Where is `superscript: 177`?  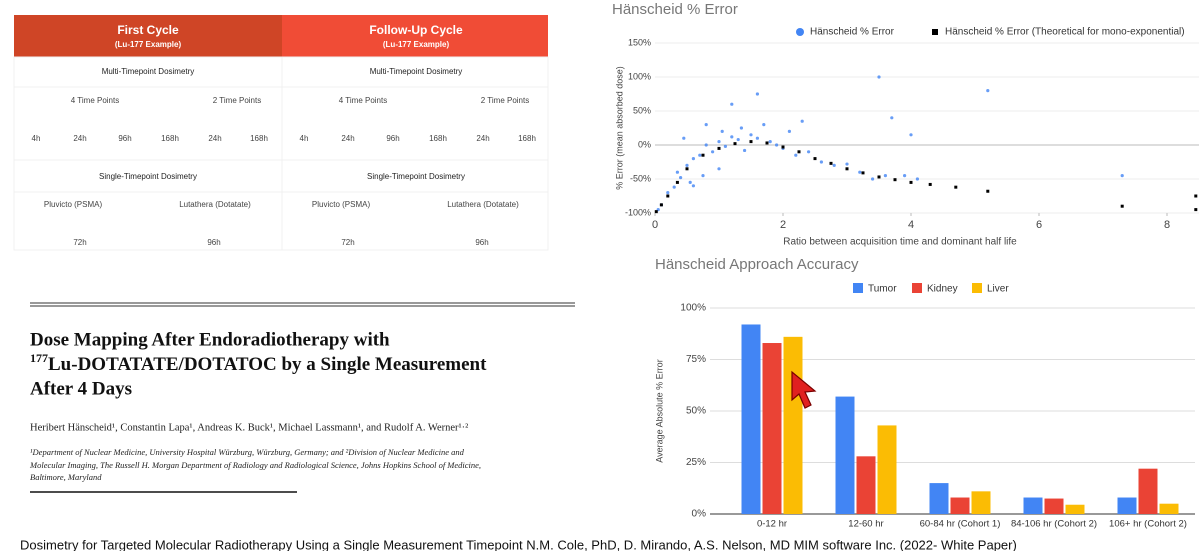 superscript: 177 is located at coordinates (39, 358).